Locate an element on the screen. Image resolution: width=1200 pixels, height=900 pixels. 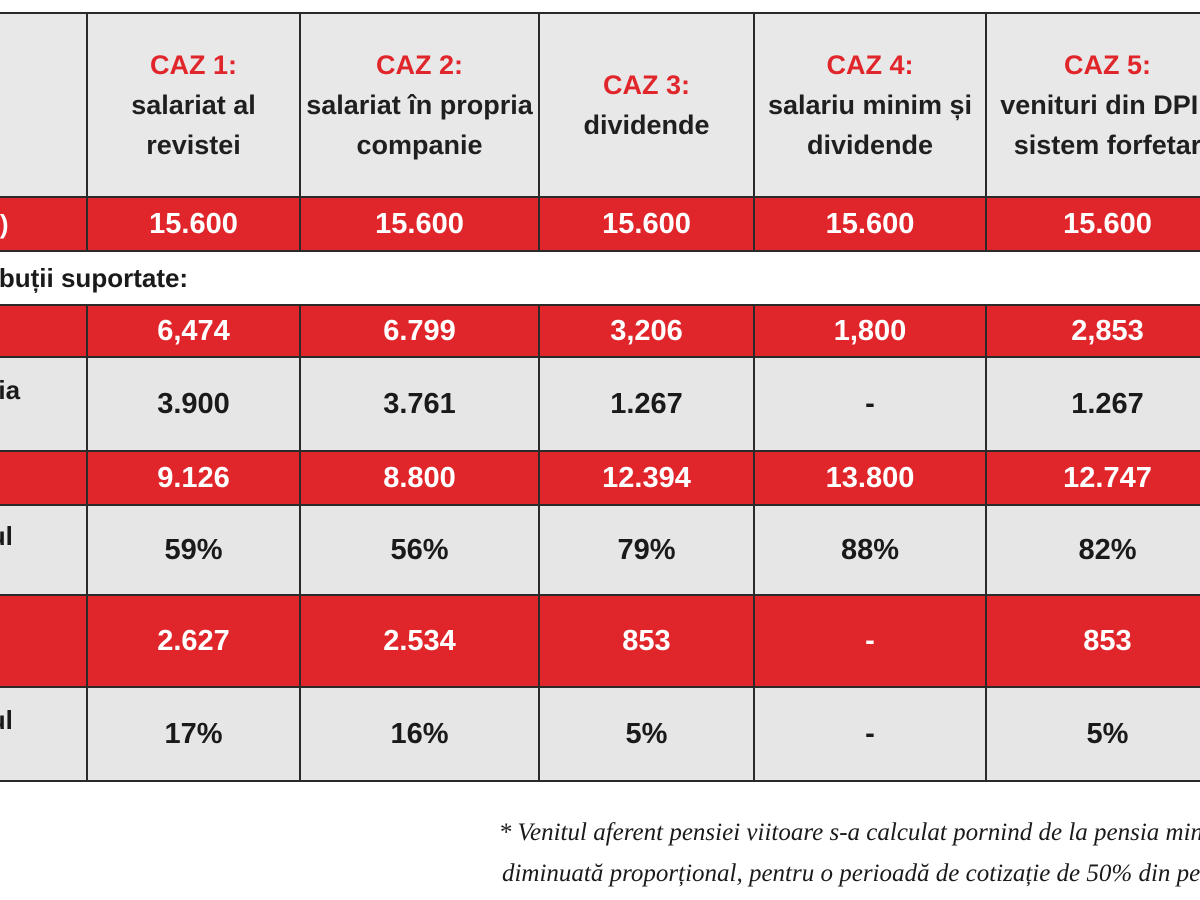
section-label: ntribuții suportate: is located at coordinates (94, 278).